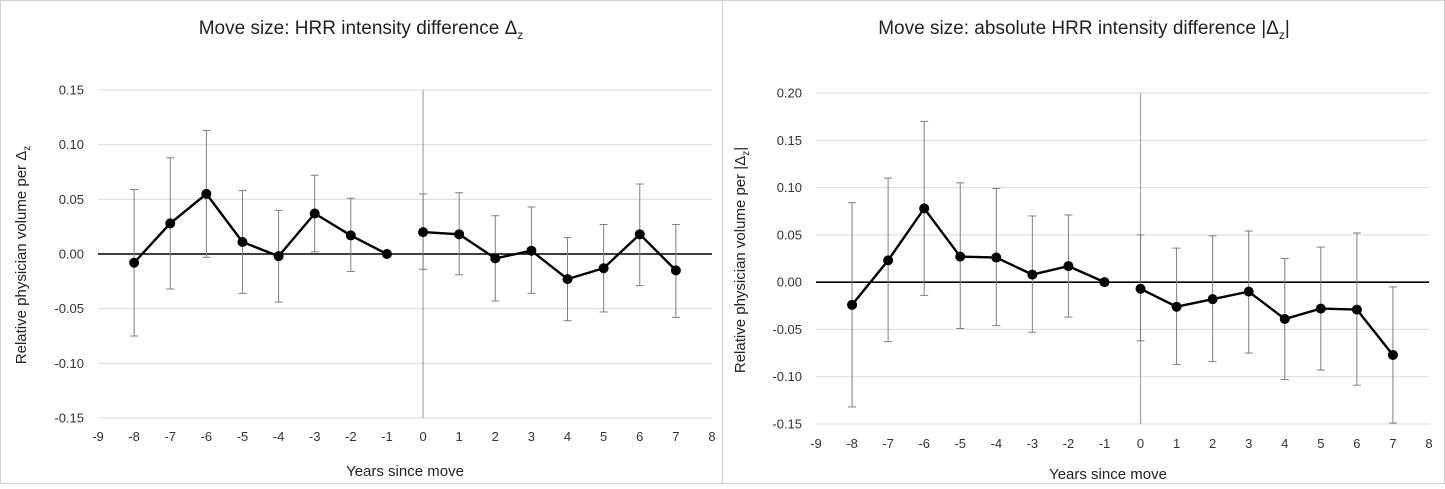  I want to click on chart-title: Move size: HRR intensity difference Δz, so click(361, 30).